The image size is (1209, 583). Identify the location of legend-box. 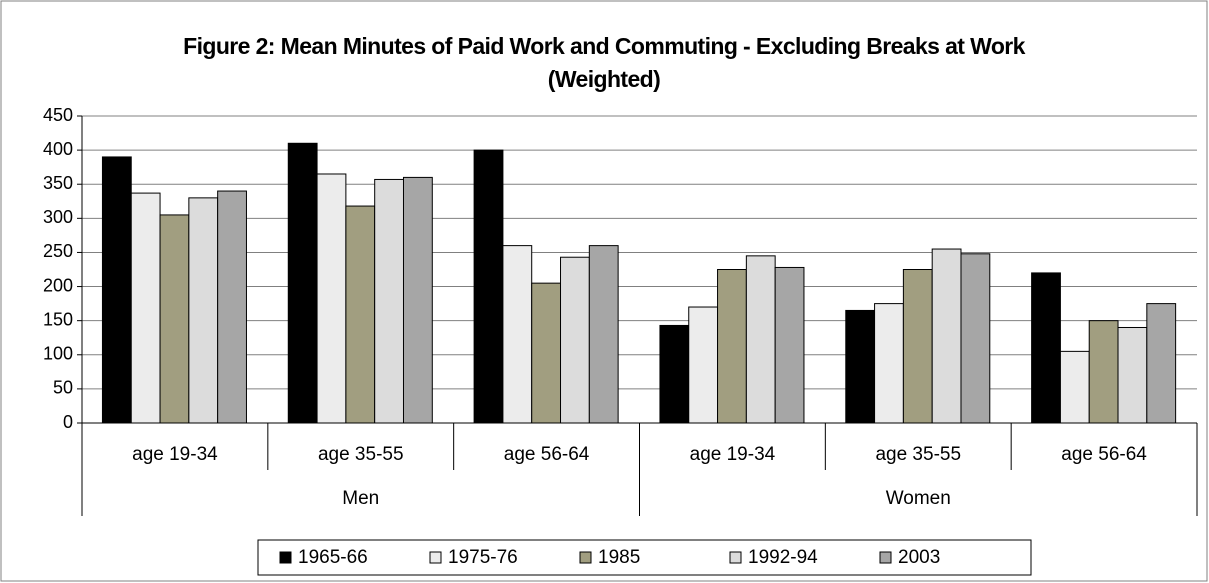
(644, 557).